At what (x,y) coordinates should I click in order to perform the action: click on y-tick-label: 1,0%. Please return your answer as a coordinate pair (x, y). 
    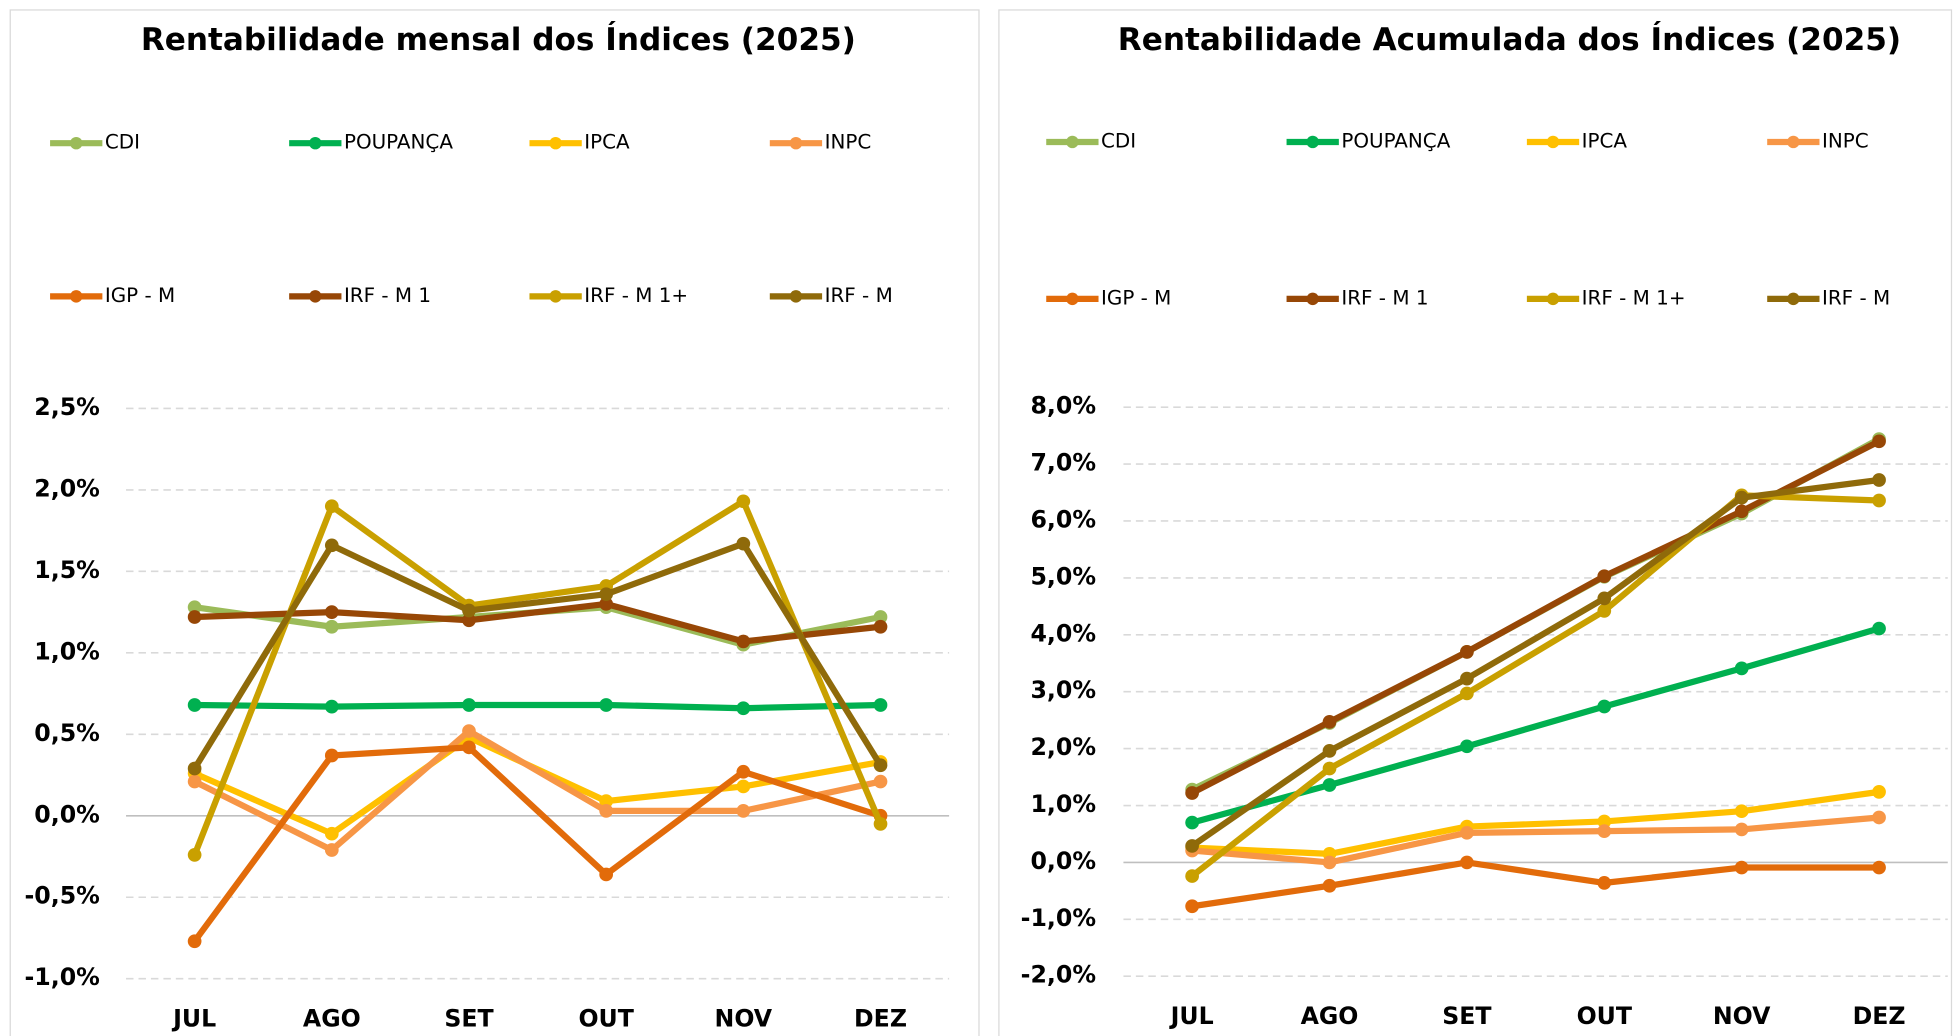
    Looking at the image, I should click on (1063, 804).